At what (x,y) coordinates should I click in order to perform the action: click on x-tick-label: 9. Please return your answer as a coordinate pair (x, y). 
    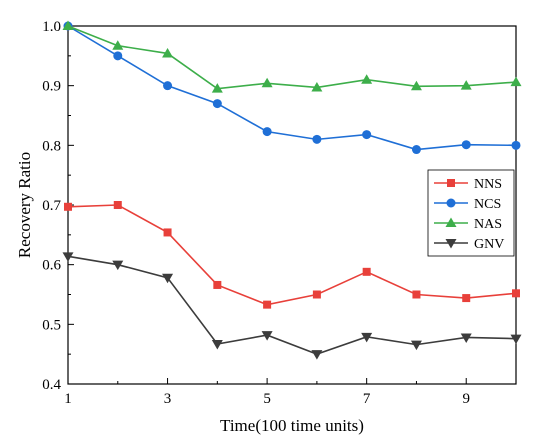
    Looking at the image, I should click on (466, 399).